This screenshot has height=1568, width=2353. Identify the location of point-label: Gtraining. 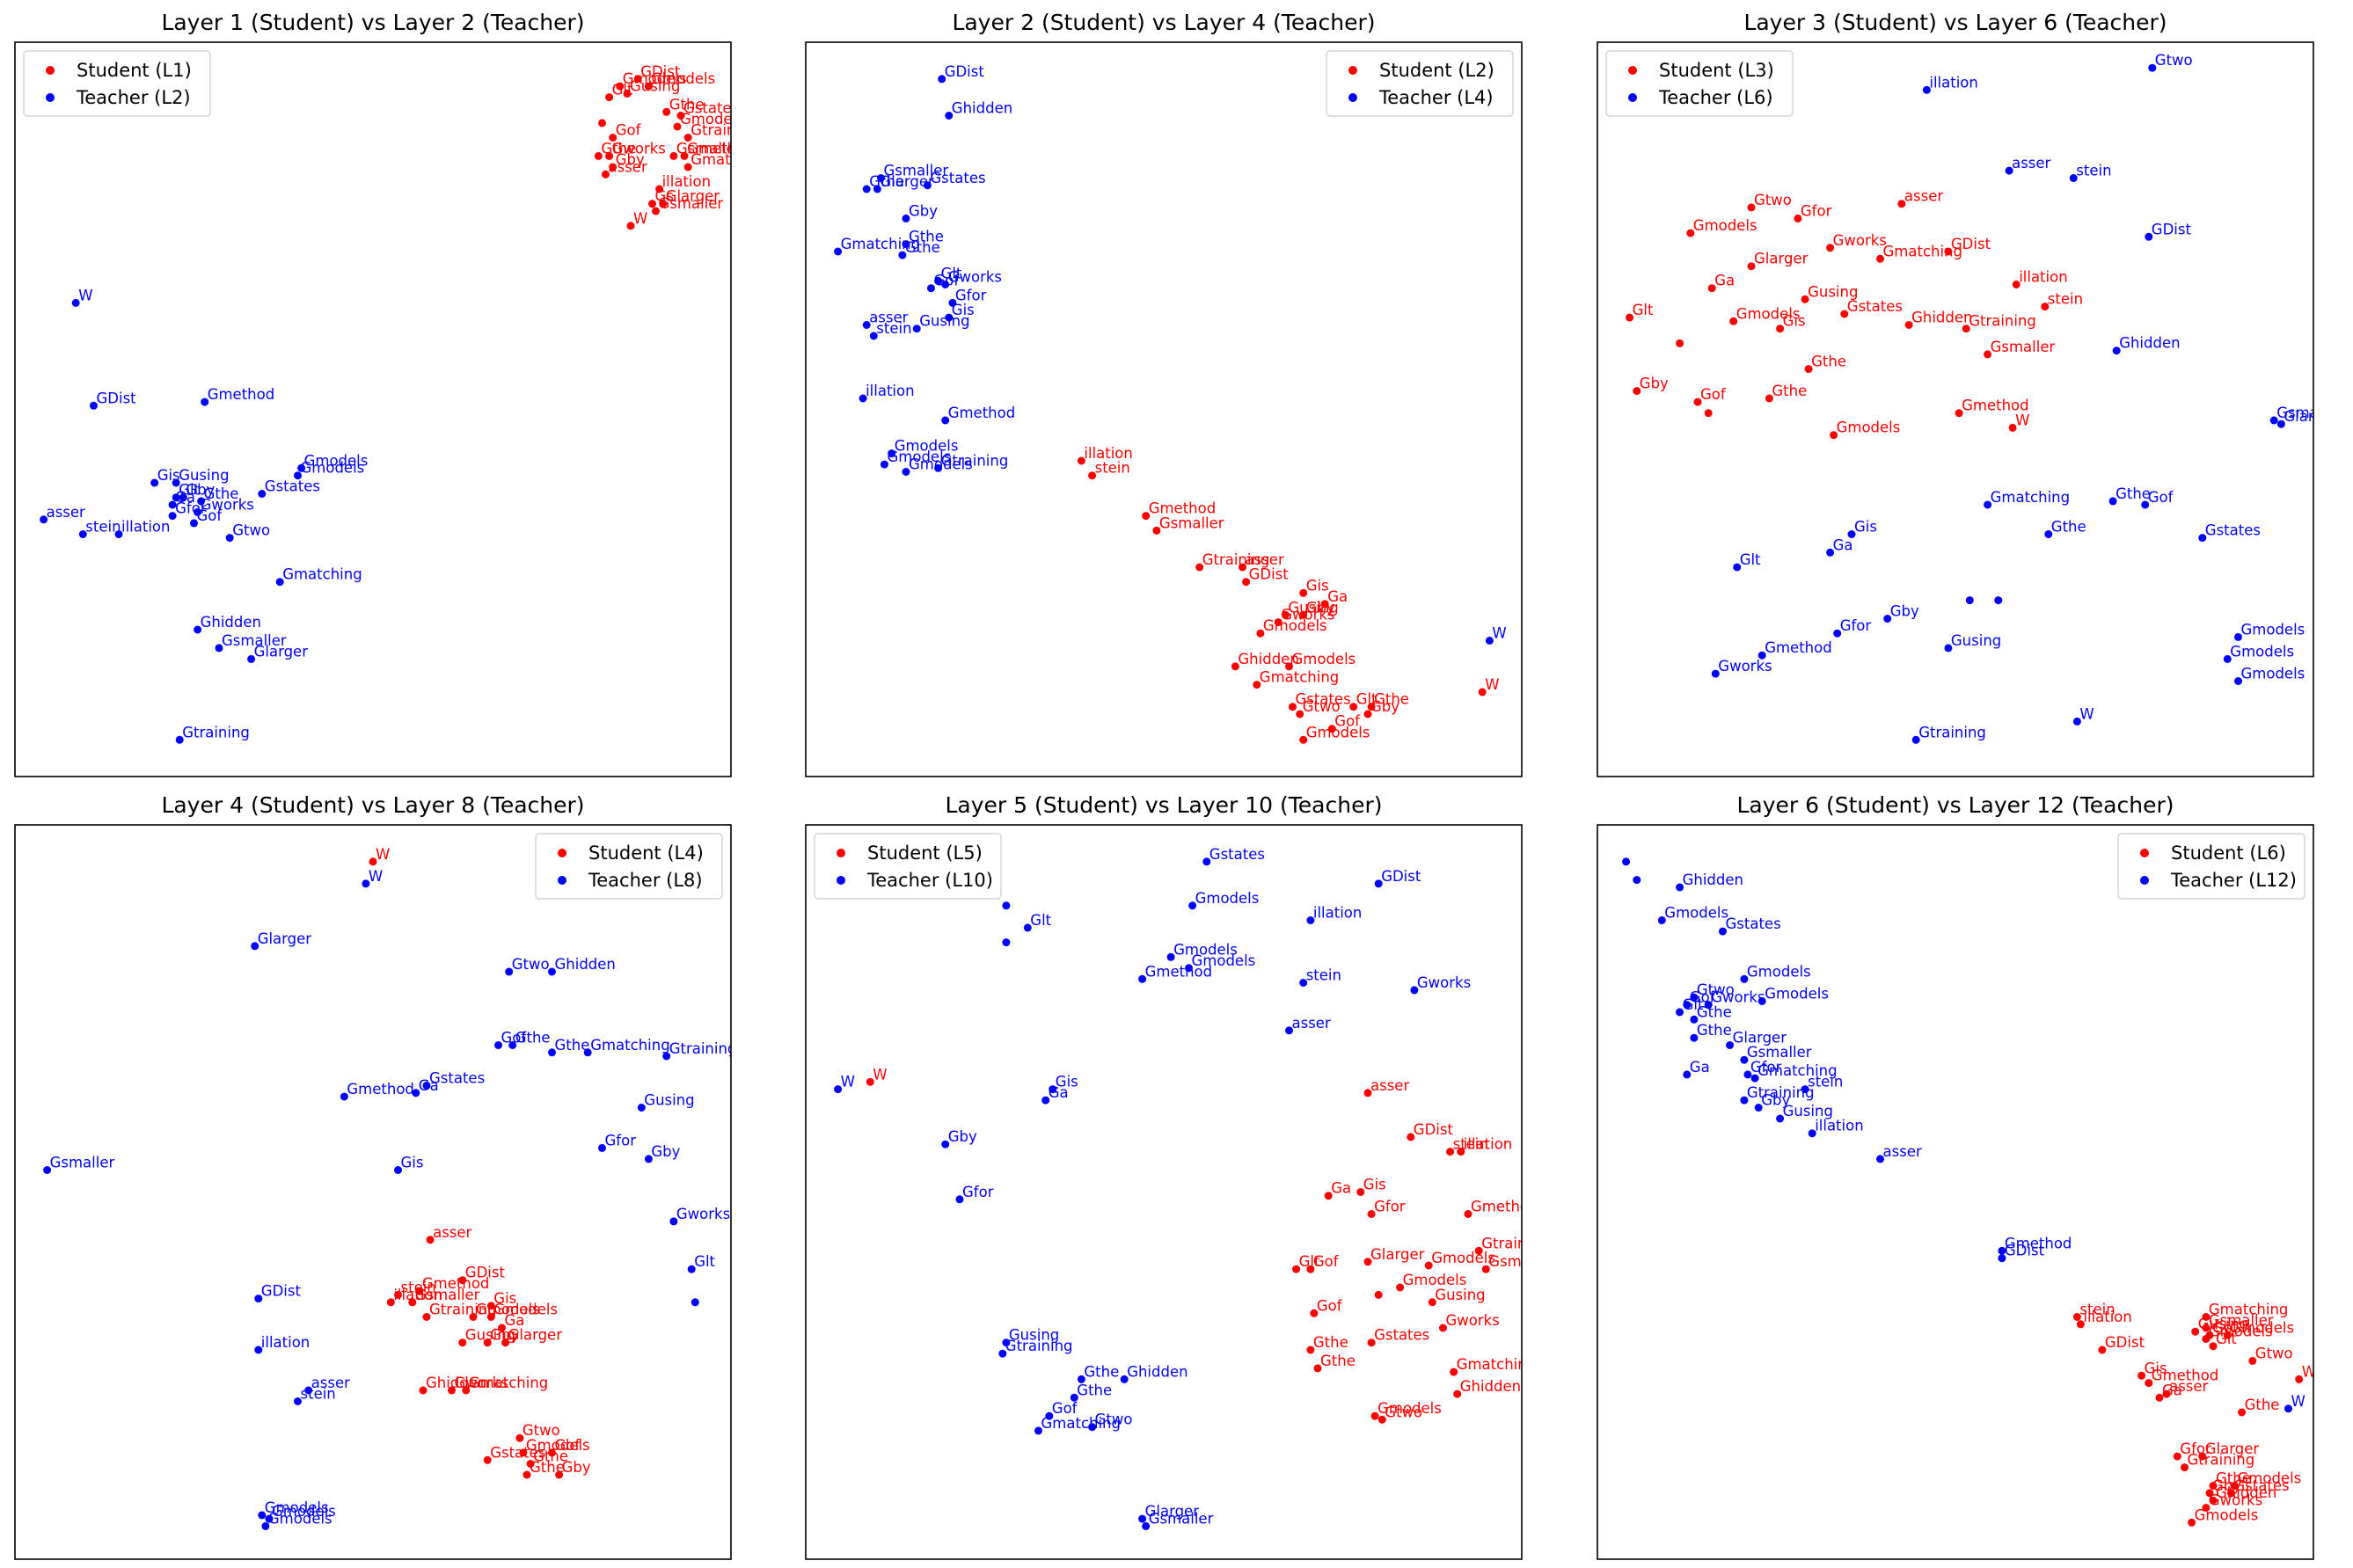
(2221, 1460).